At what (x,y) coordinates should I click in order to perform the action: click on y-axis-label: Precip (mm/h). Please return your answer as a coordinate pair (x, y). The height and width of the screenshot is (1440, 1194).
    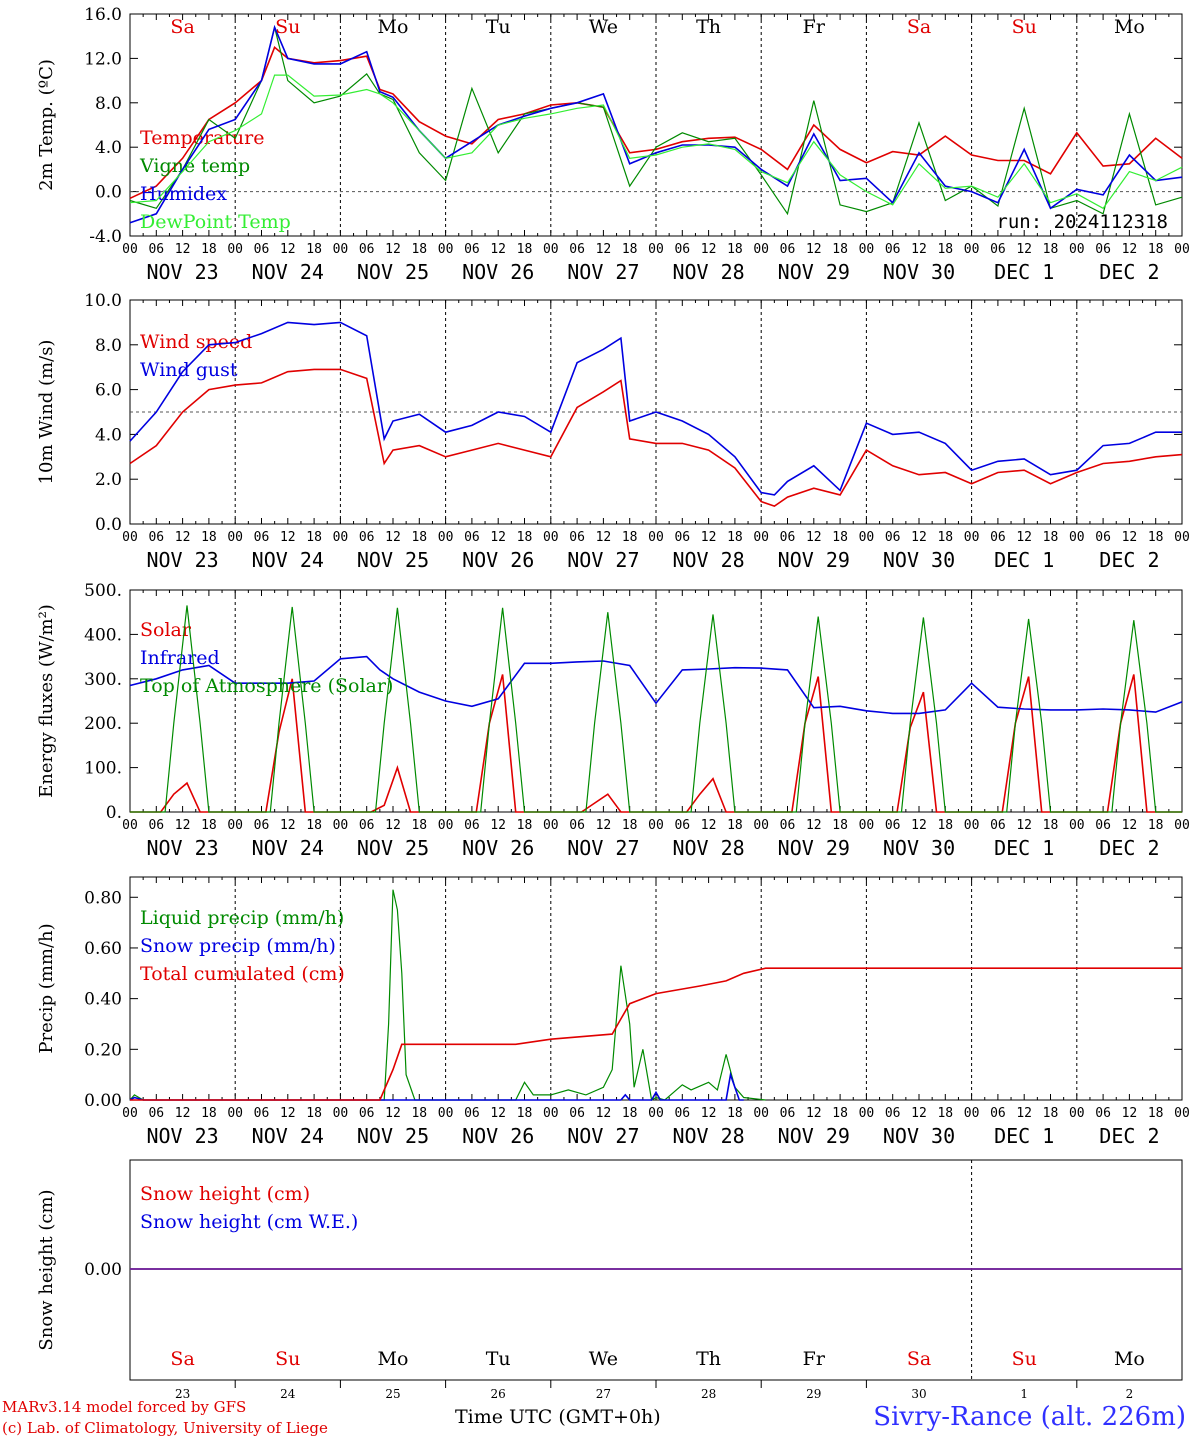
    Looking at the image, I should click on (46, 988).